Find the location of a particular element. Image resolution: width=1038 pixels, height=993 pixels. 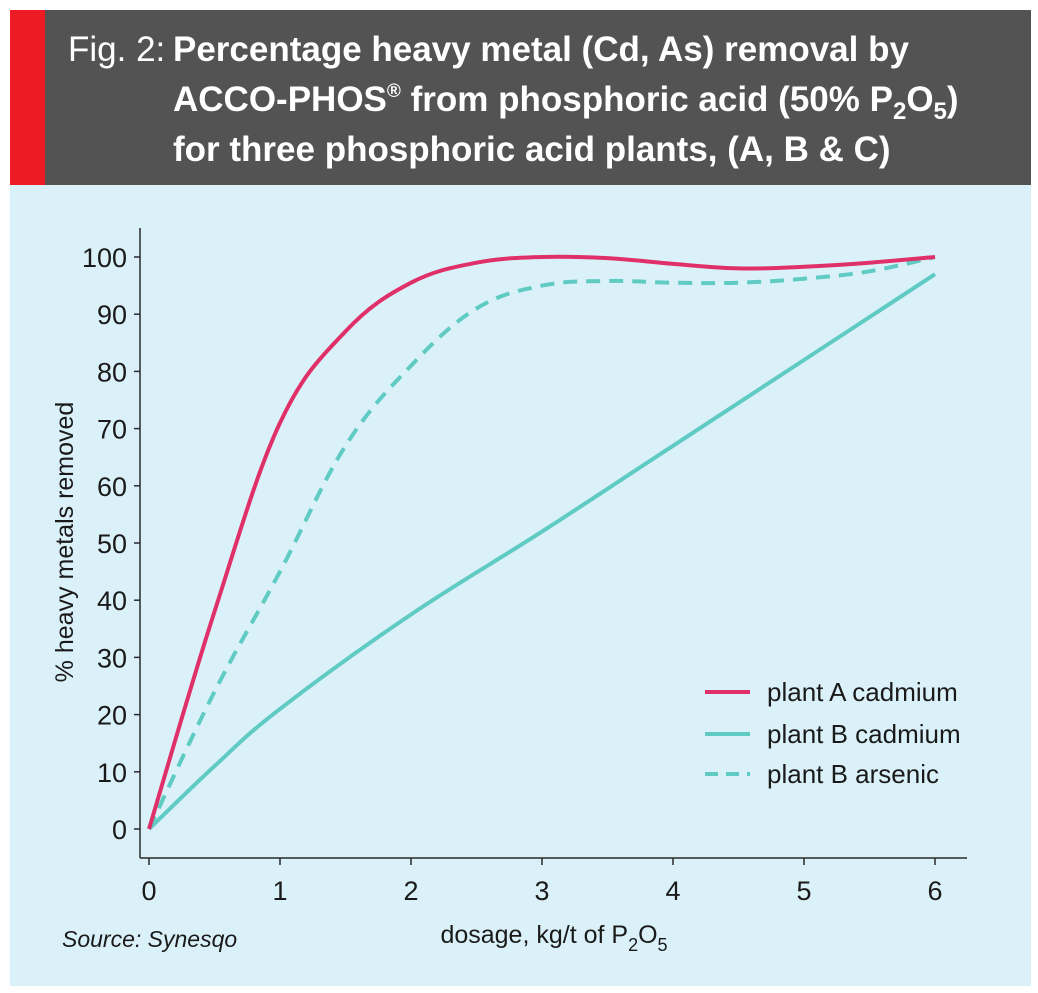

y-tick-label: 0 is located at coordinates (119, 830).